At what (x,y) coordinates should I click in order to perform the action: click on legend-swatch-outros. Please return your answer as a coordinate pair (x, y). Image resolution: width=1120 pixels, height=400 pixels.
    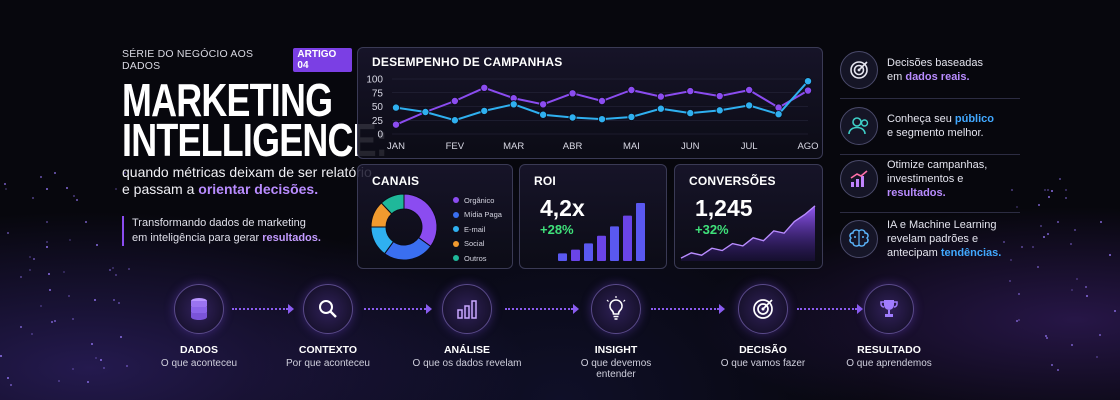
    Looking at the image, I should click on (456, 258).